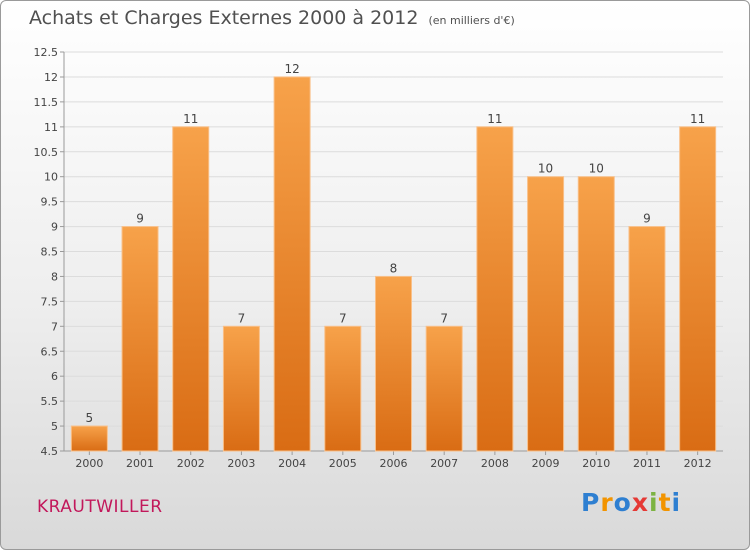 This screenshot has height=550, width=750. I want to click on x-tick-label: 2003, so click(241, 463).